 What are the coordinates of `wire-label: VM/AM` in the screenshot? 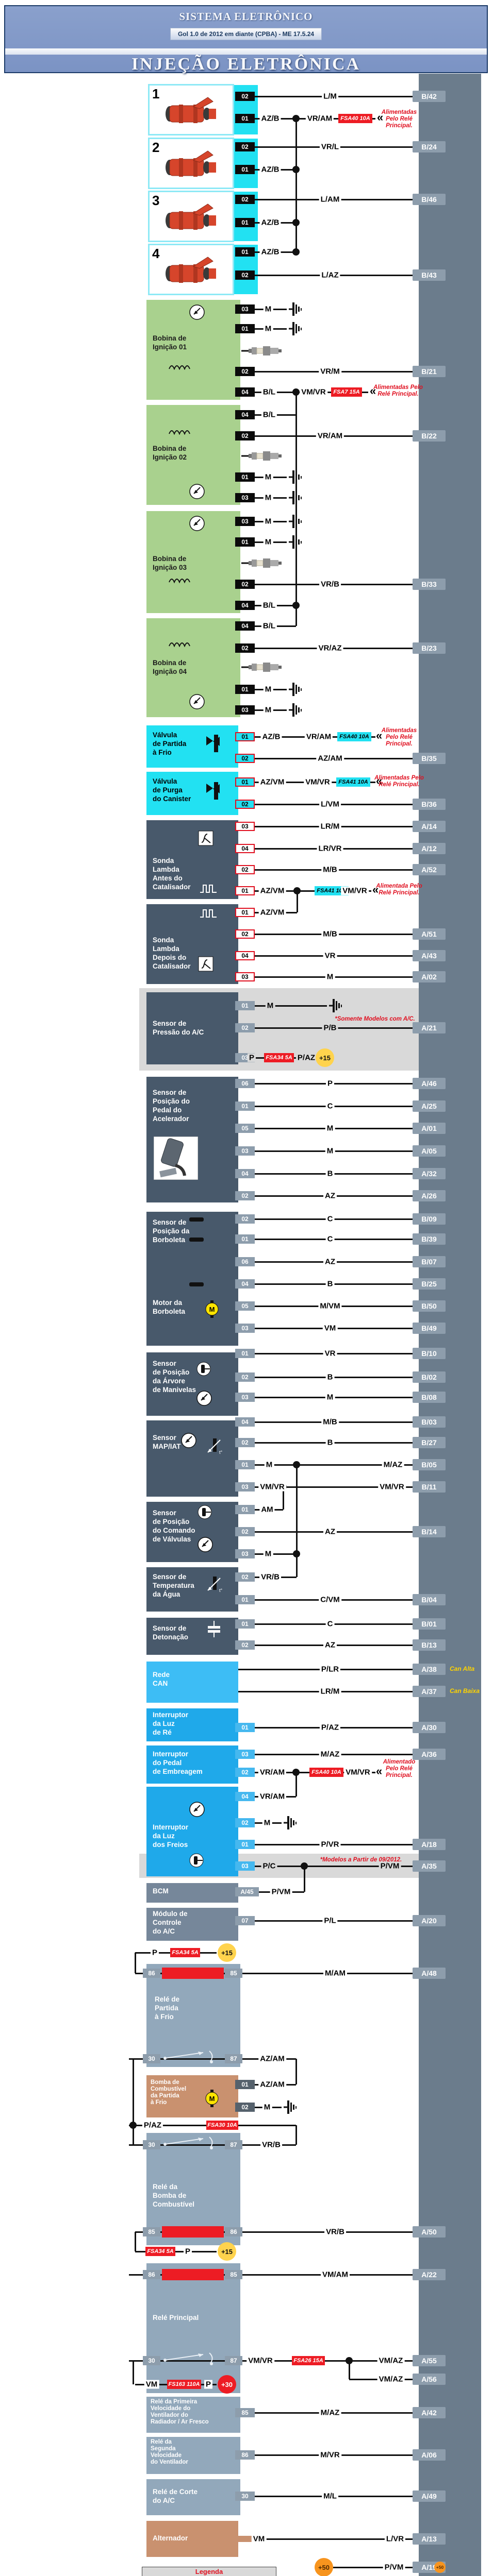 It's located at (336, 2274).